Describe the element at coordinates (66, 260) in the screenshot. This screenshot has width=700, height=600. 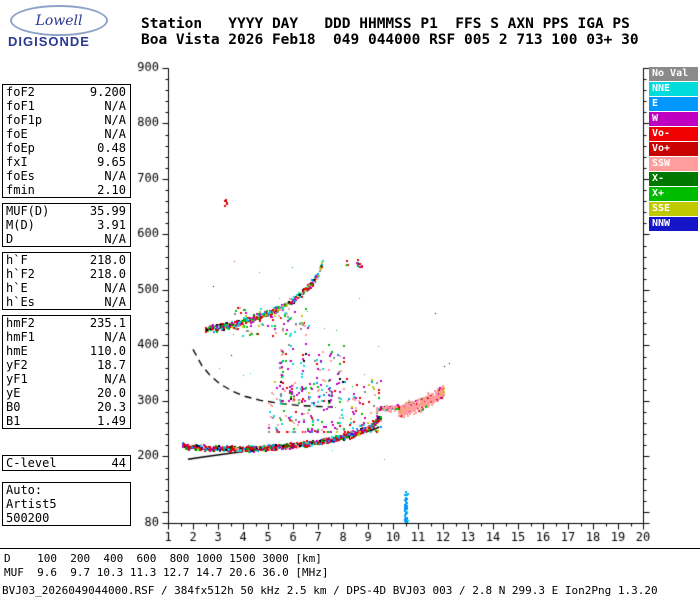
I see `parameter-row-hf: h`F 218.0` at that location.